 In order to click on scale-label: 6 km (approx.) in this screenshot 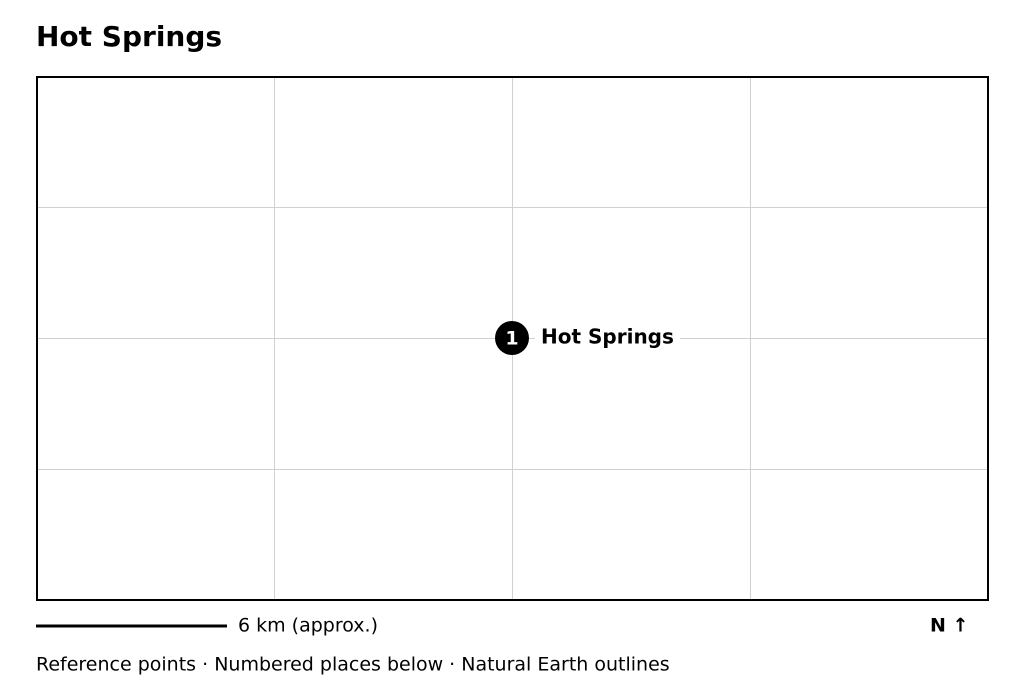, I will do `click(308, 626)`.